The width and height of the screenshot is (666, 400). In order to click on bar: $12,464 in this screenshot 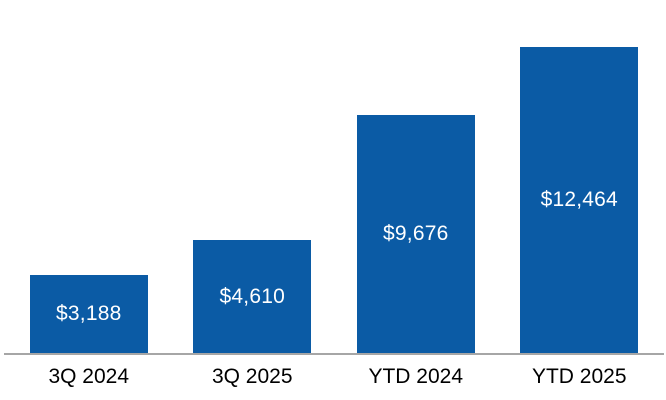, I will do `click(579, 200)`.